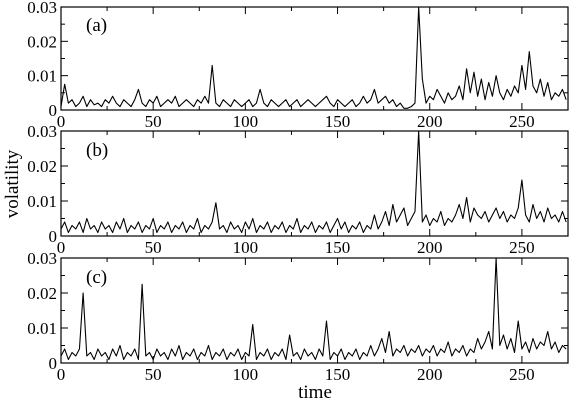 The width and height of the screenshot is (569, 401). I want to click on panel-label: (b), so click(97, 150).